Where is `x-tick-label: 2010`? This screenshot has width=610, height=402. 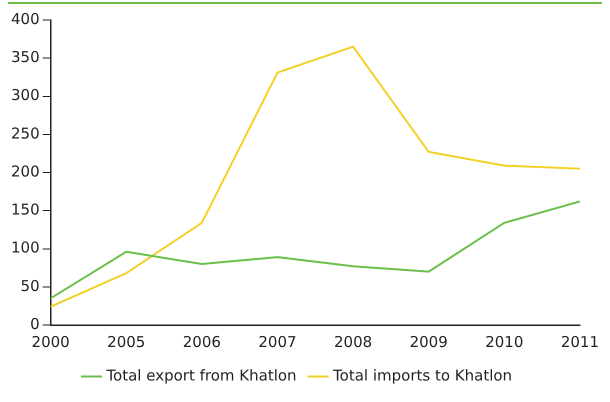 x-tick-label: 2010 is located at coordinates (504, 341).